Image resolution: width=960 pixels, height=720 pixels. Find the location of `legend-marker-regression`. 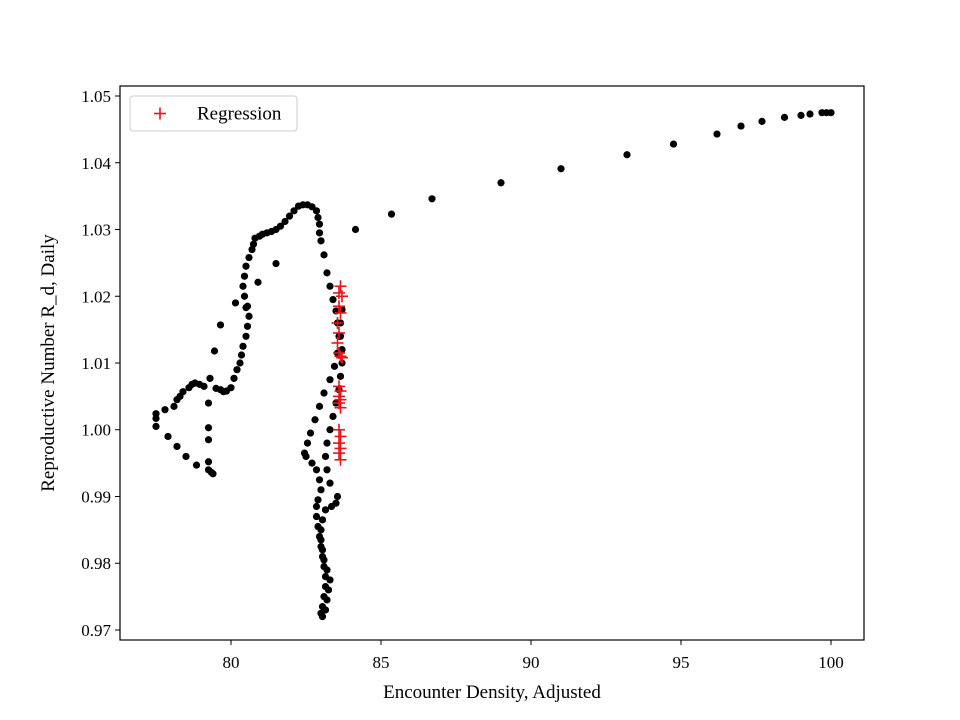

legend-marker-regression is located at coordinates (160, 113).